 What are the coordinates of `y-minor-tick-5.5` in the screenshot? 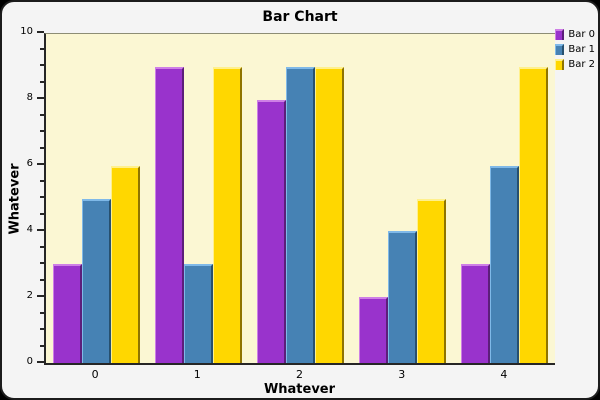 It's located at (42, 180).